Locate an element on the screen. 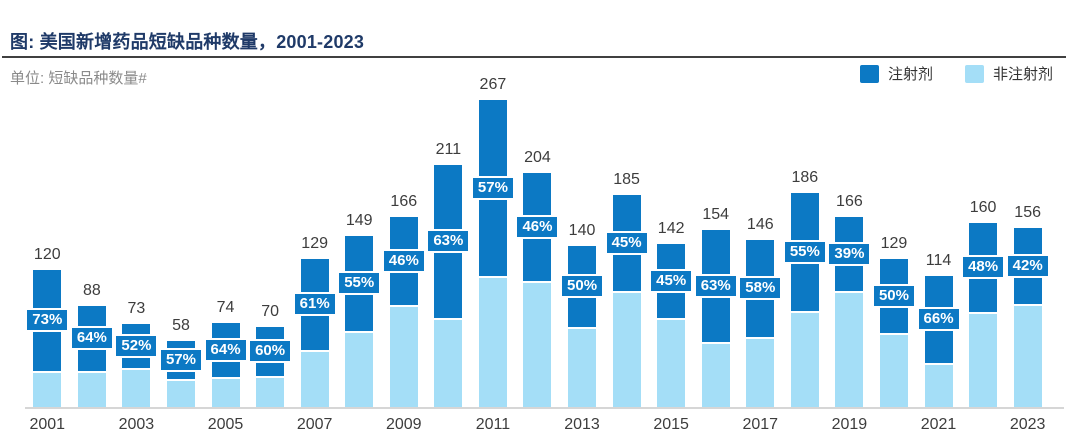 This screenshot has width=1080, height=448. bar-column-2014: 185 45% is located at coordinates (626, 246).